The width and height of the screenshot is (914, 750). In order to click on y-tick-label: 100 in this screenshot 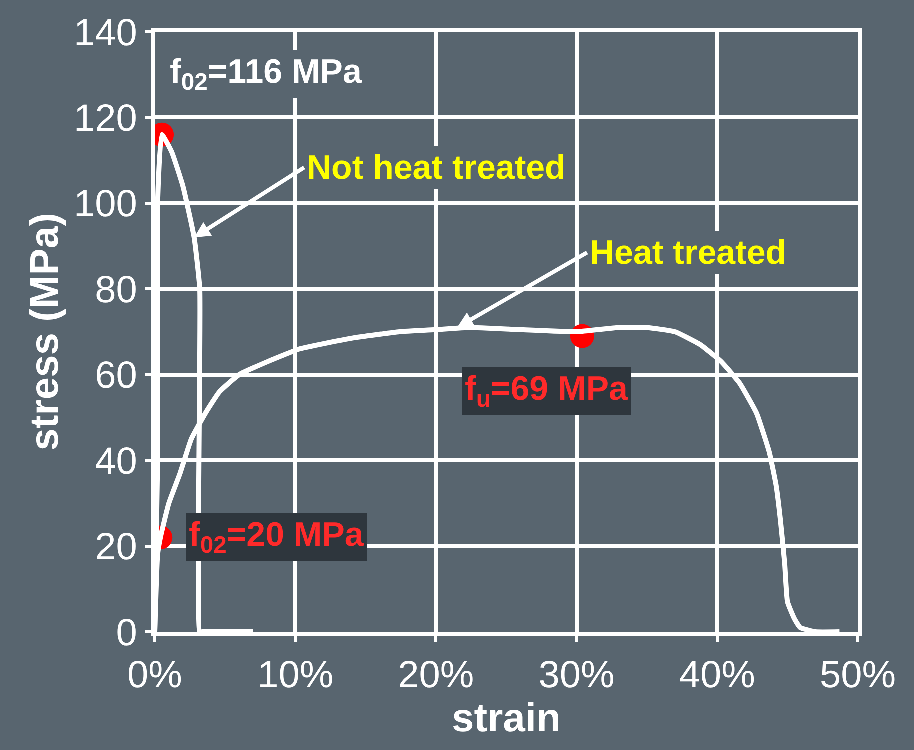, I will do `click(106, 205)`.